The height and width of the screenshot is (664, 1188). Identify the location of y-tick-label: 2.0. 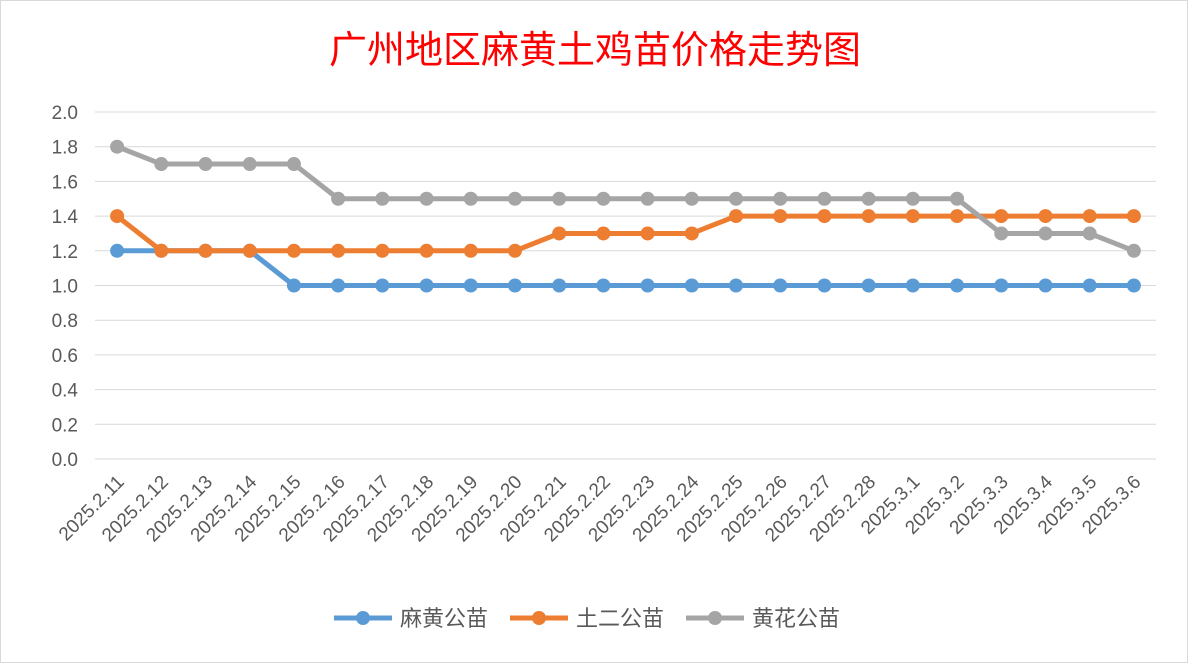
(65, 113).